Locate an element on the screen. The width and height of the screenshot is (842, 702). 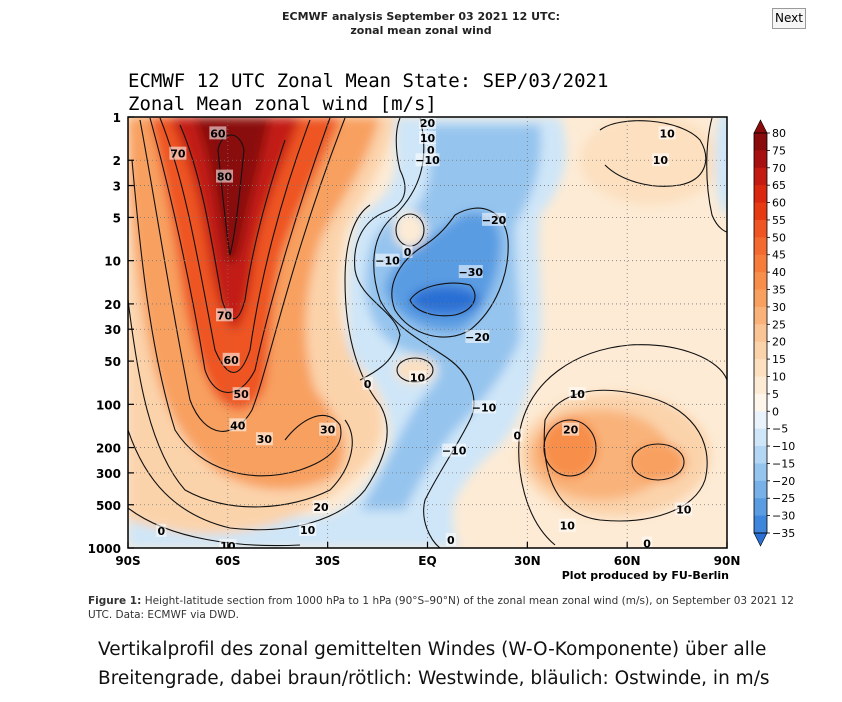
colorbar-label: −20 is located at coordinates (783, 481).